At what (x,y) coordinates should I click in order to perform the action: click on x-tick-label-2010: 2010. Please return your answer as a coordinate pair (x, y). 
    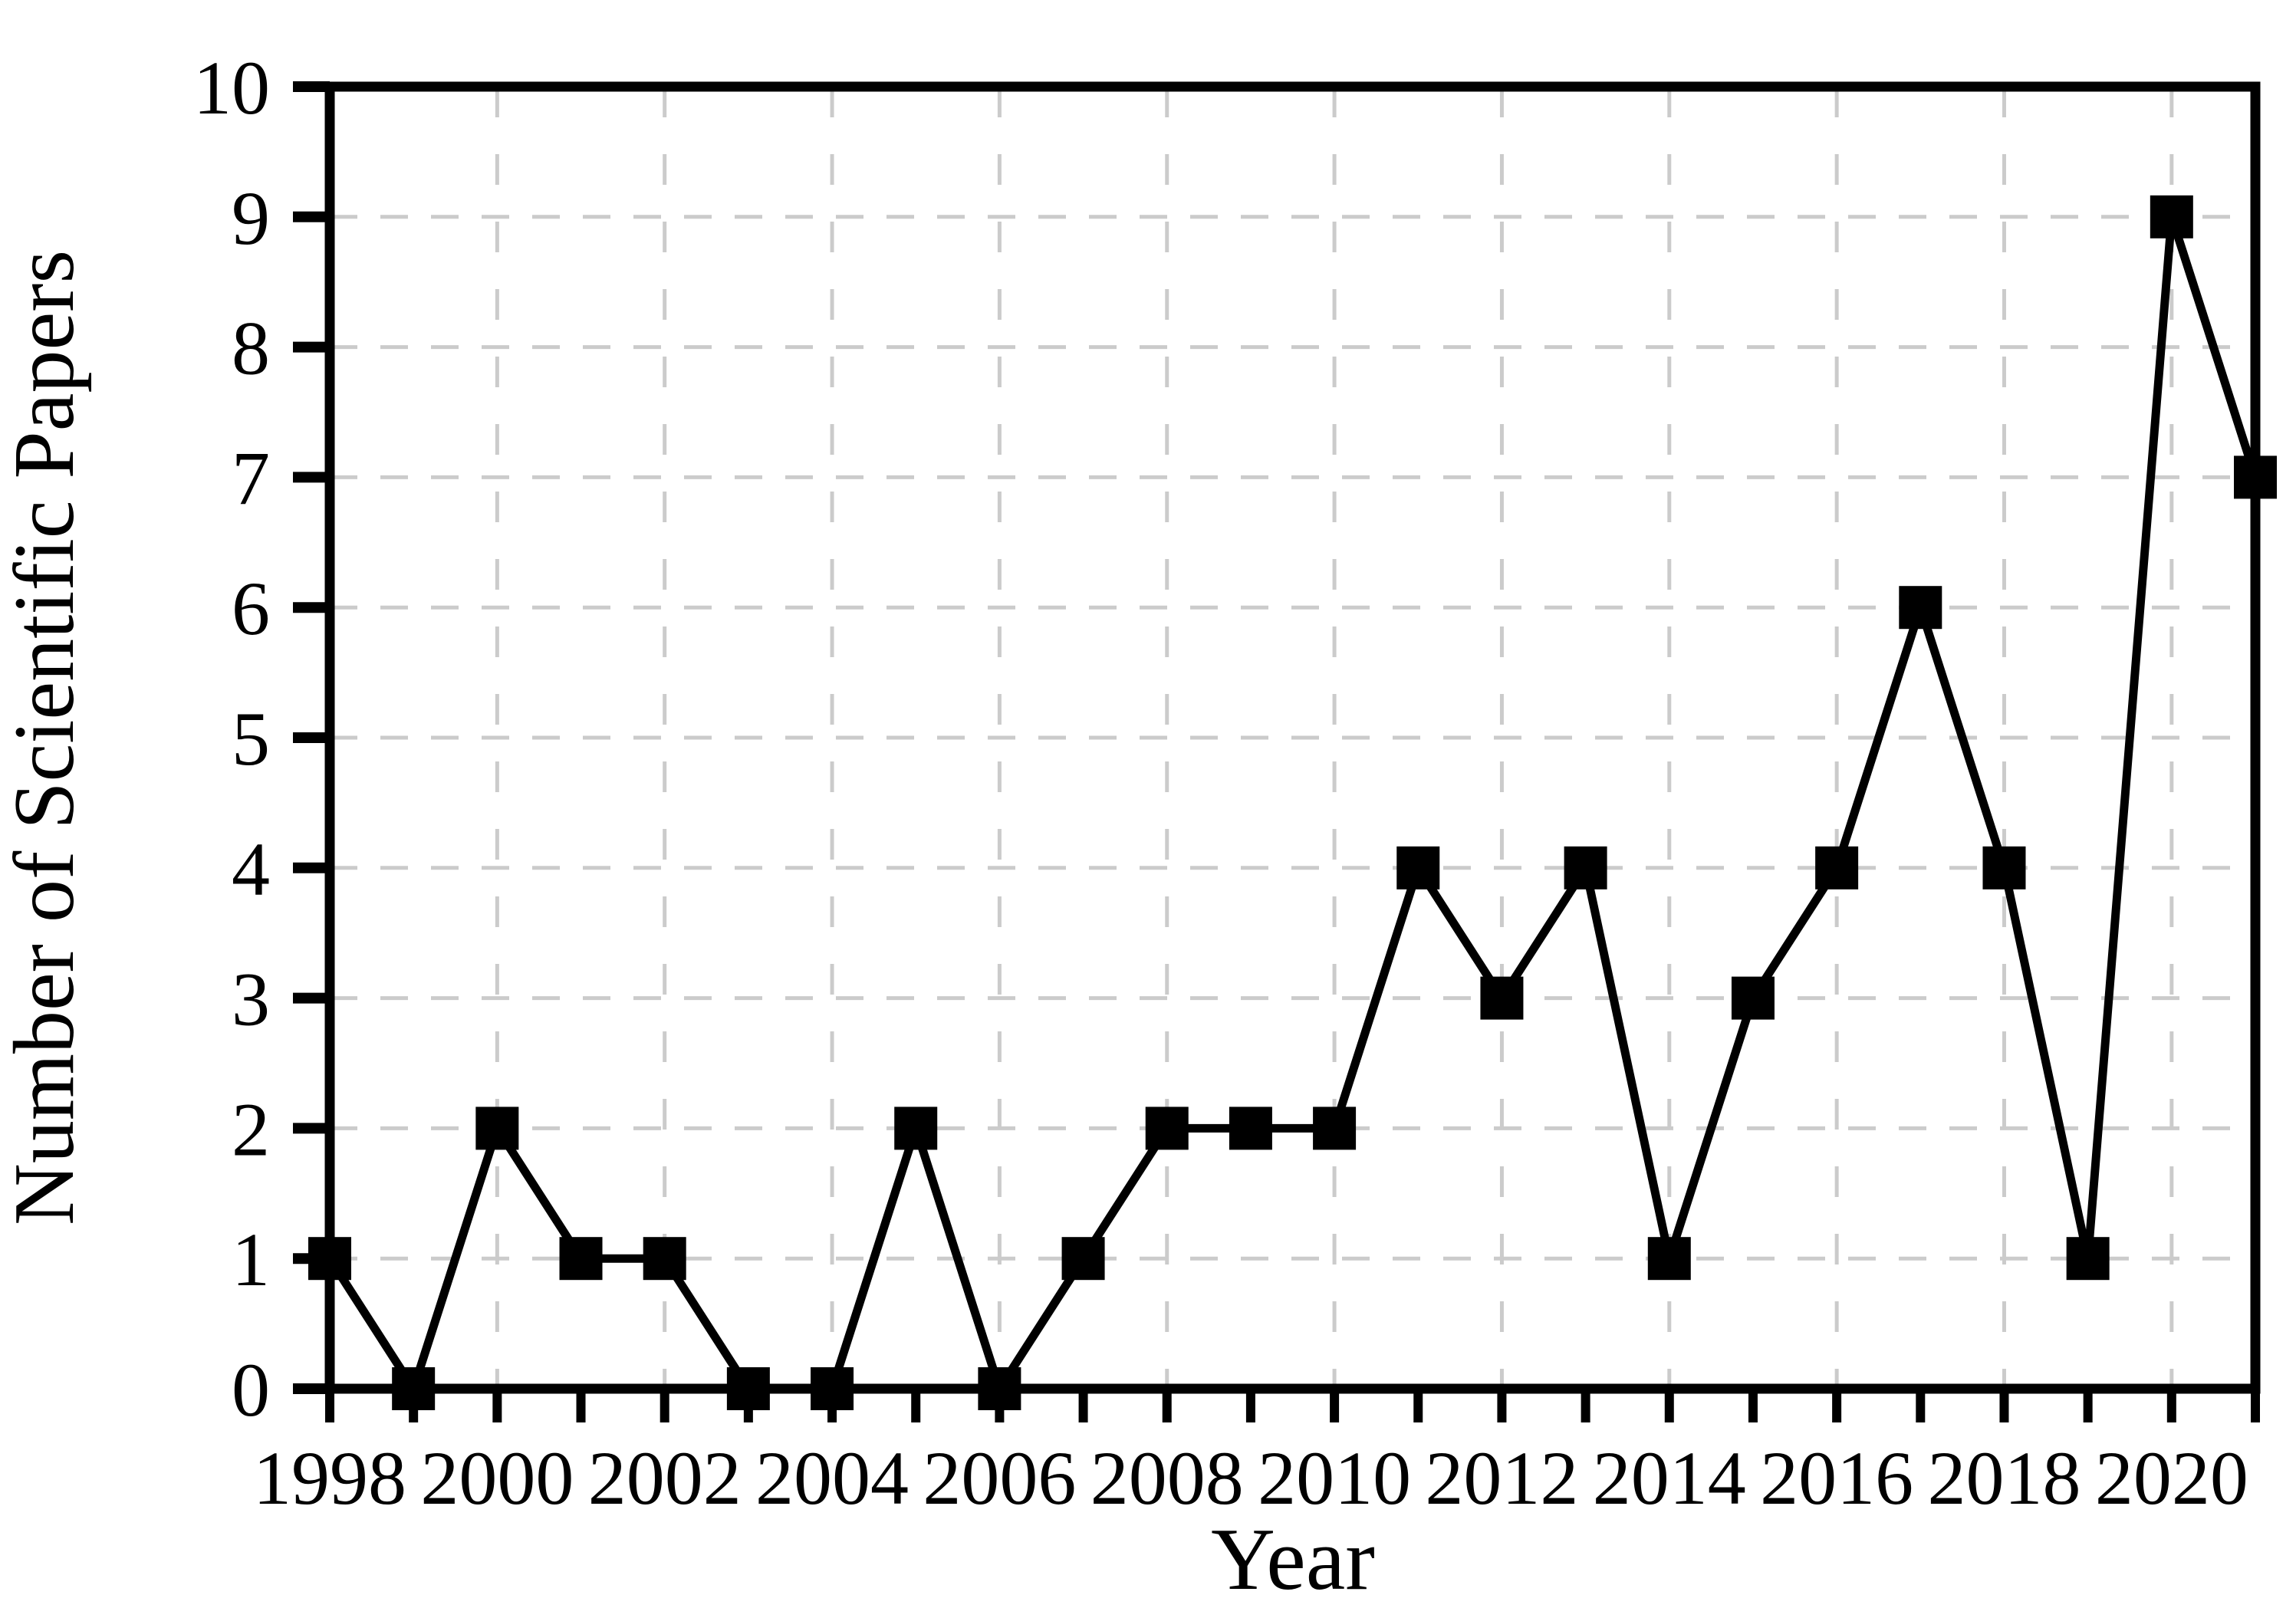
    Looking at the image, I should click on (1334, 1478).